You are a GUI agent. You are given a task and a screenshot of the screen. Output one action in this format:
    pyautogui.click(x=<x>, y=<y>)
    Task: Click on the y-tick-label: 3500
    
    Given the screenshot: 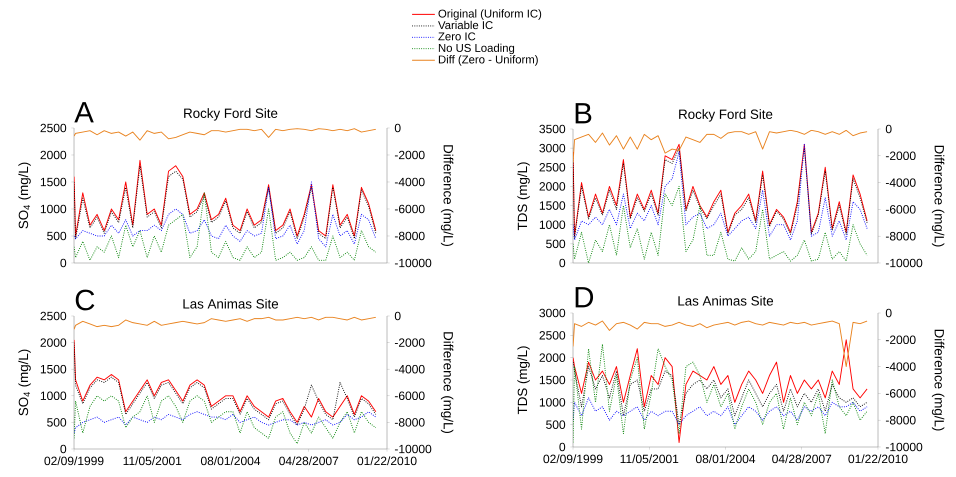 What is the action you would take?
    pyautogui.click(x=552, y=129)
    